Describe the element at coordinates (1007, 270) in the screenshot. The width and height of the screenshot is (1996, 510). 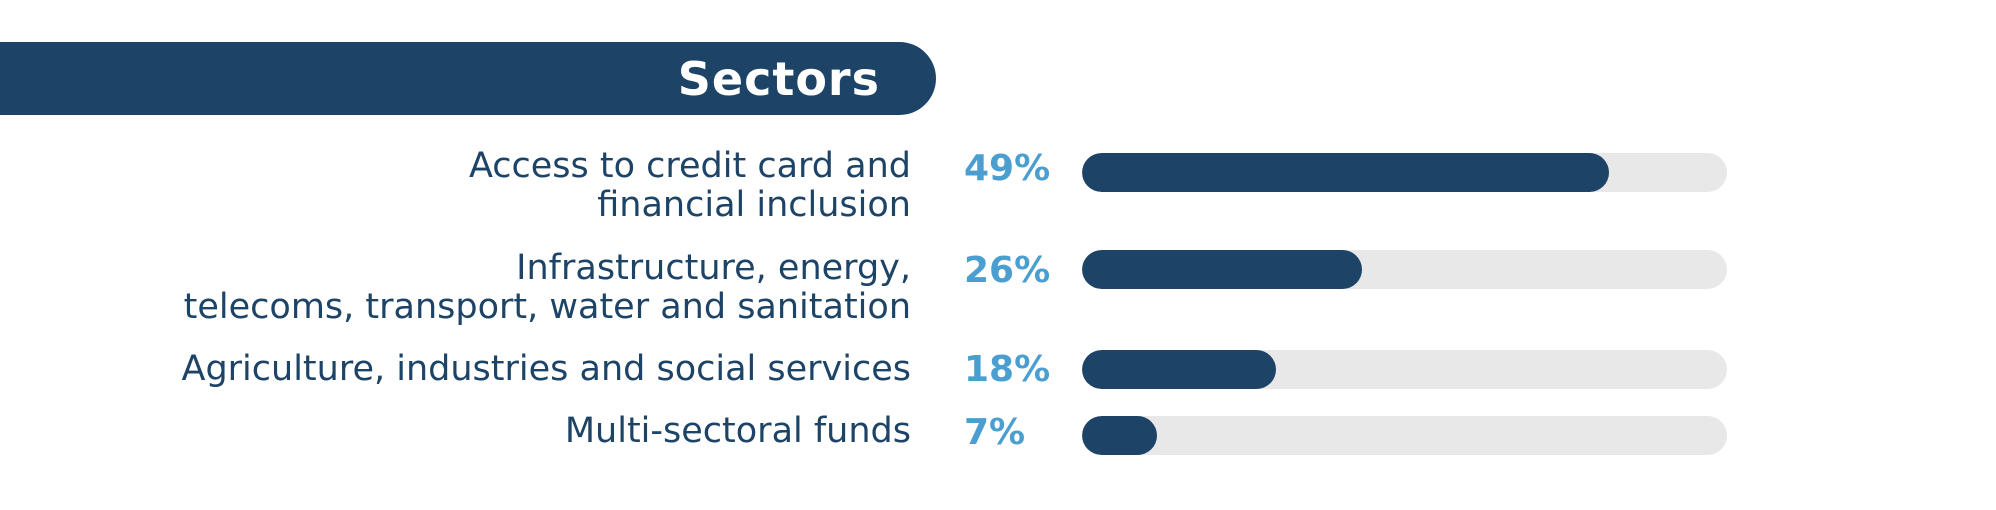
I see `value-label: 26%` at that location.